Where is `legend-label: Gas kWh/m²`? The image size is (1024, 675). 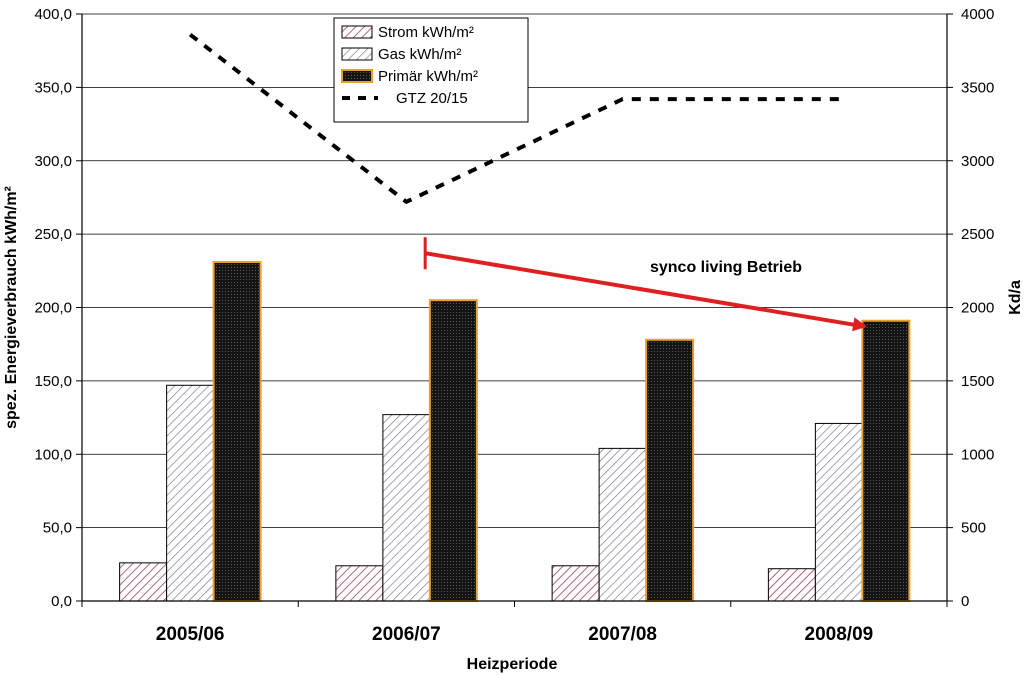
legend-label: Gas kWh/m² is located at coordinates (419, 54).